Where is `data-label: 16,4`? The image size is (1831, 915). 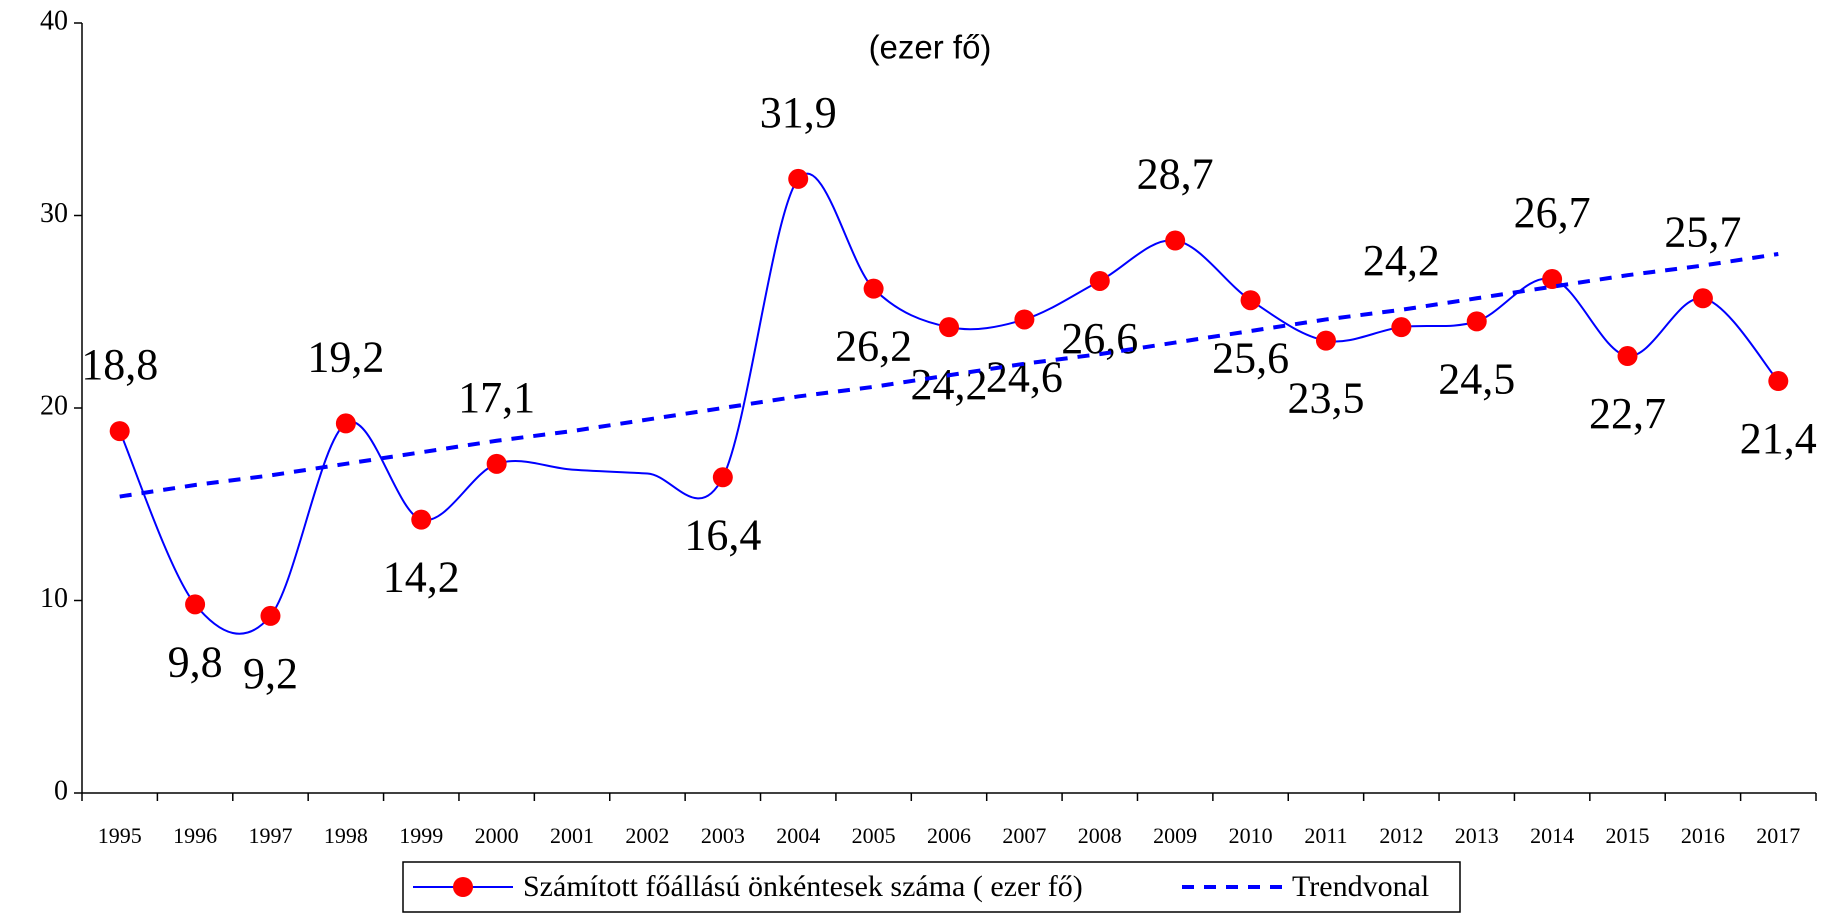 data-label: 16,4 is located at coordinates (722, 534).